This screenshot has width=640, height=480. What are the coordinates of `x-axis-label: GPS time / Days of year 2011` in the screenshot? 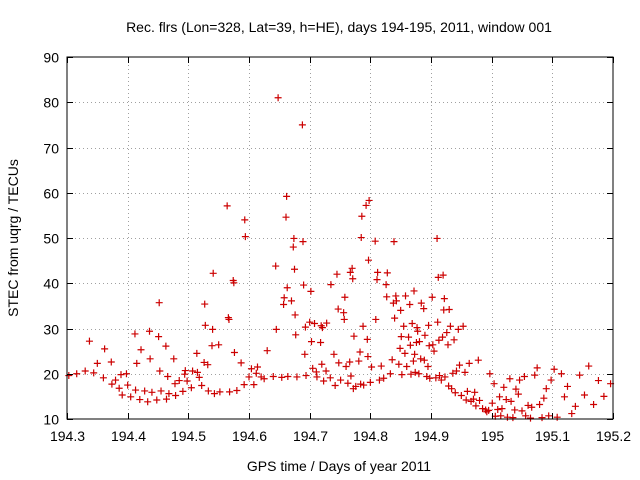 It's located at (339, 466).